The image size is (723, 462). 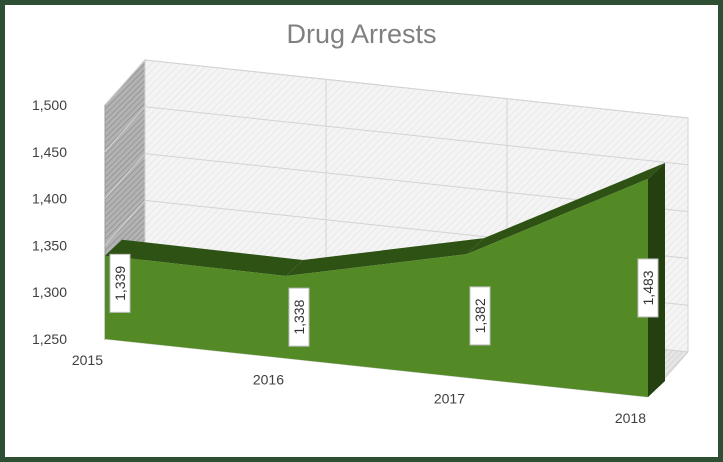 I want to click on x-tick-label: 2018, so click(x=630, y=418).